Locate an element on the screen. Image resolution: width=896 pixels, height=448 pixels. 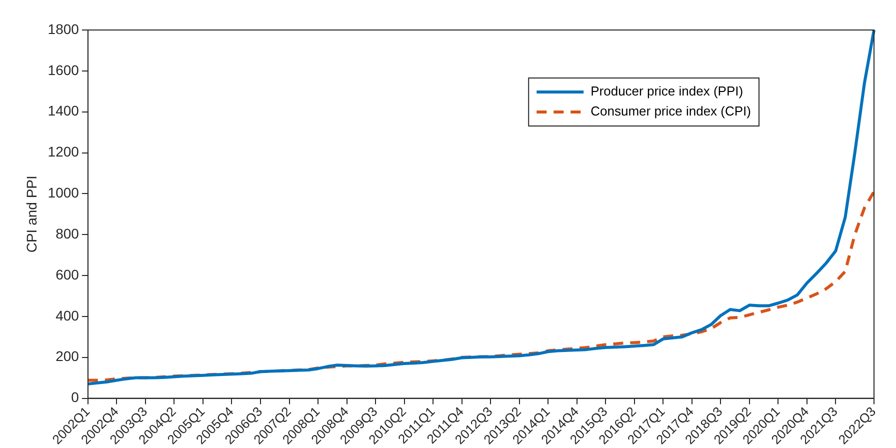
y-tick-label: 1600 is located at coordinates (64, 70).